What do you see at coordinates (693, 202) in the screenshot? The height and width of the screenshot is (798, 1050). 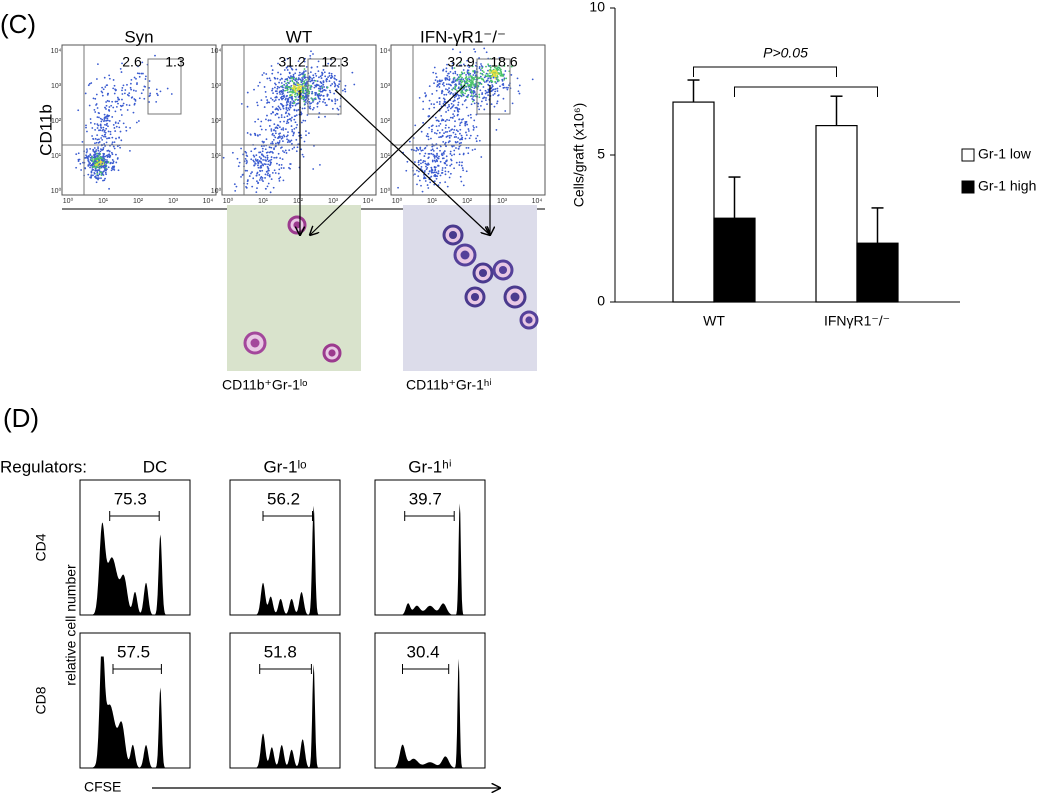 I see `bar` at bounding box center [693, 202].